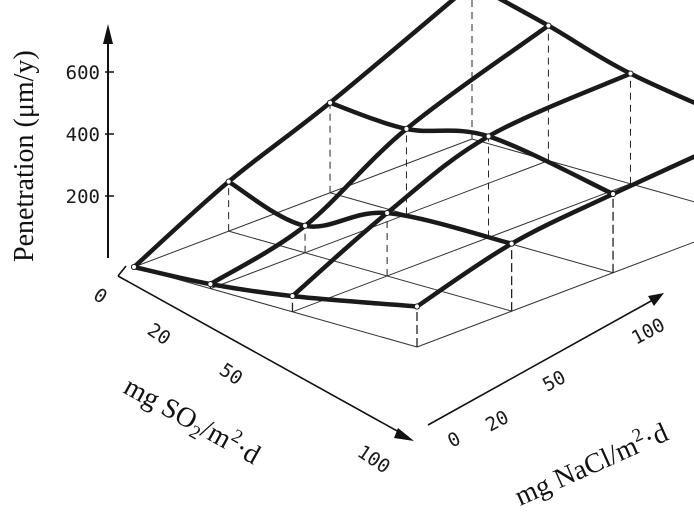 The height and width of the screenshot is (519, 694). I want to click on nacl-axis-line, so click(544, 360).